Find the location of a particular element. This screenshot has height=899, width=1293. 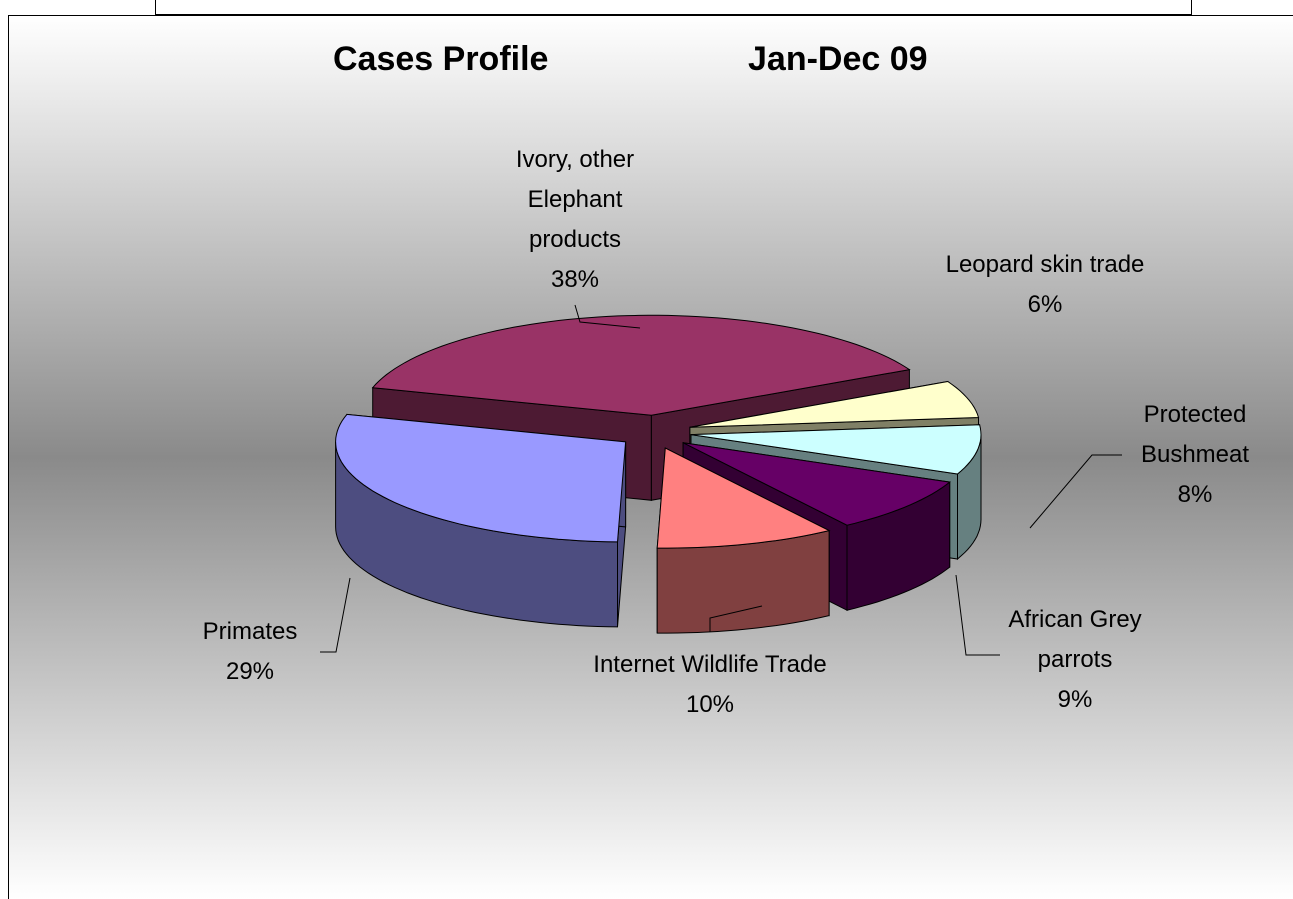

slice-label: Internet Wildlife Trade is located at coordinates (710, 664).